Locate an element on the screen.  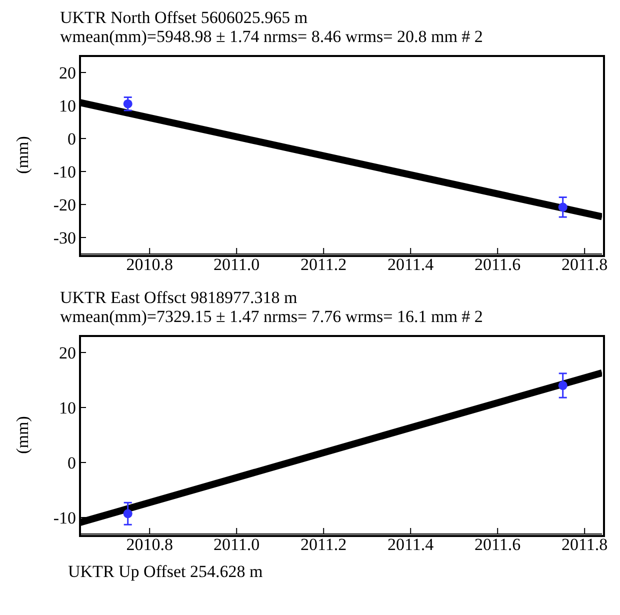
y-tick-label: -20 is located at coordinates (64, 205).